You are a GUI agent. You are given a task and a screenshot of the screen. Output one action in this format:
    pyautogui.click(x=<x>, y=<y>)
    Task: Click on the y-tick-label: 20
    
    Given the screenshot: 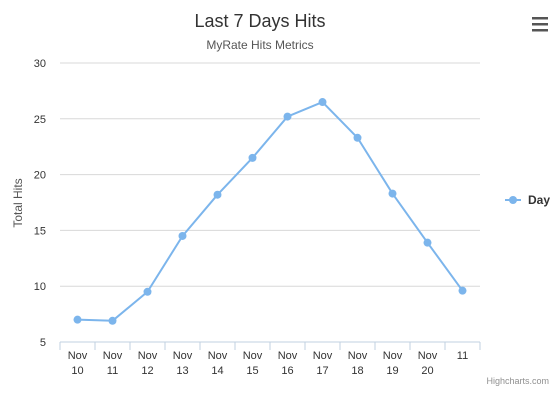 What is the action you would take?
    pyautogui.click(x=40, y=176)
    